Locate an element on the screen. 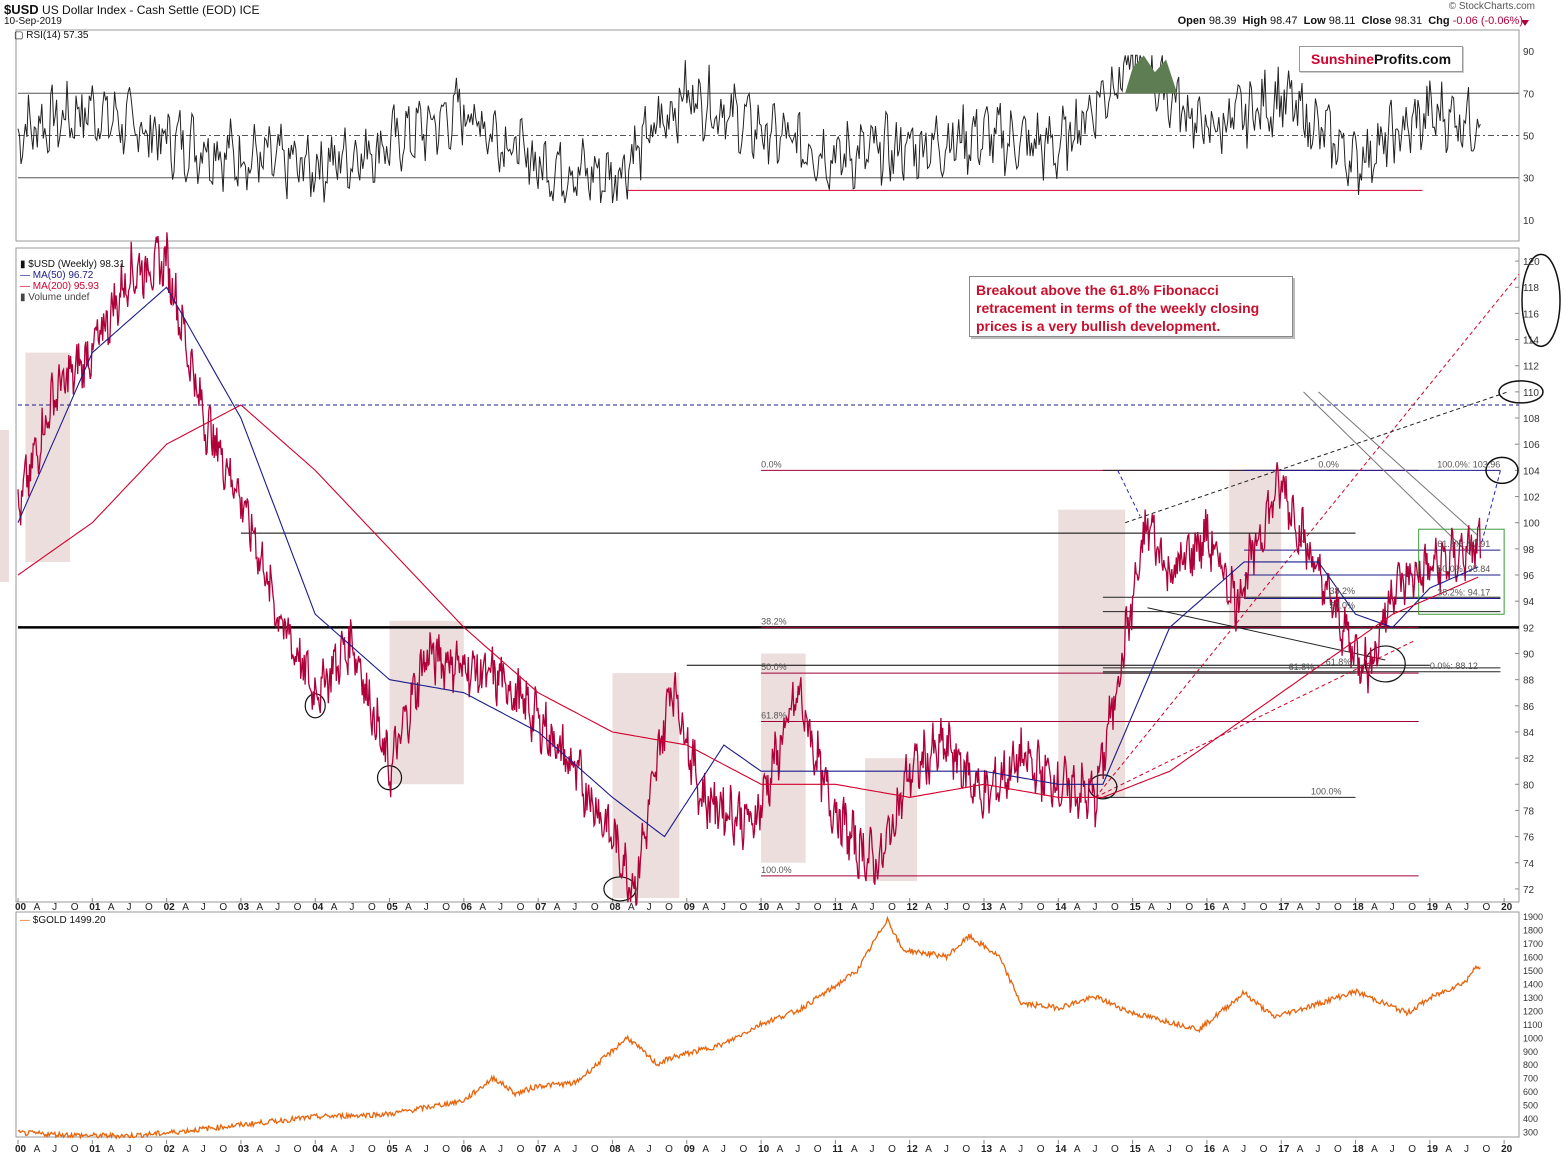 The image size is (1565, 1157). legend-usd-text: $USD (Weekly) 98.31 is located at coordinates (76, 264).